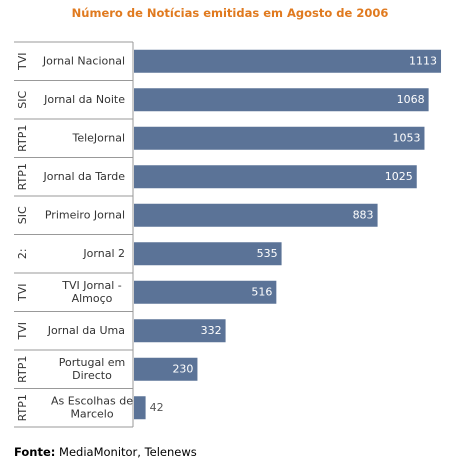  I want to click on value-label: 883, so click(363, 214).